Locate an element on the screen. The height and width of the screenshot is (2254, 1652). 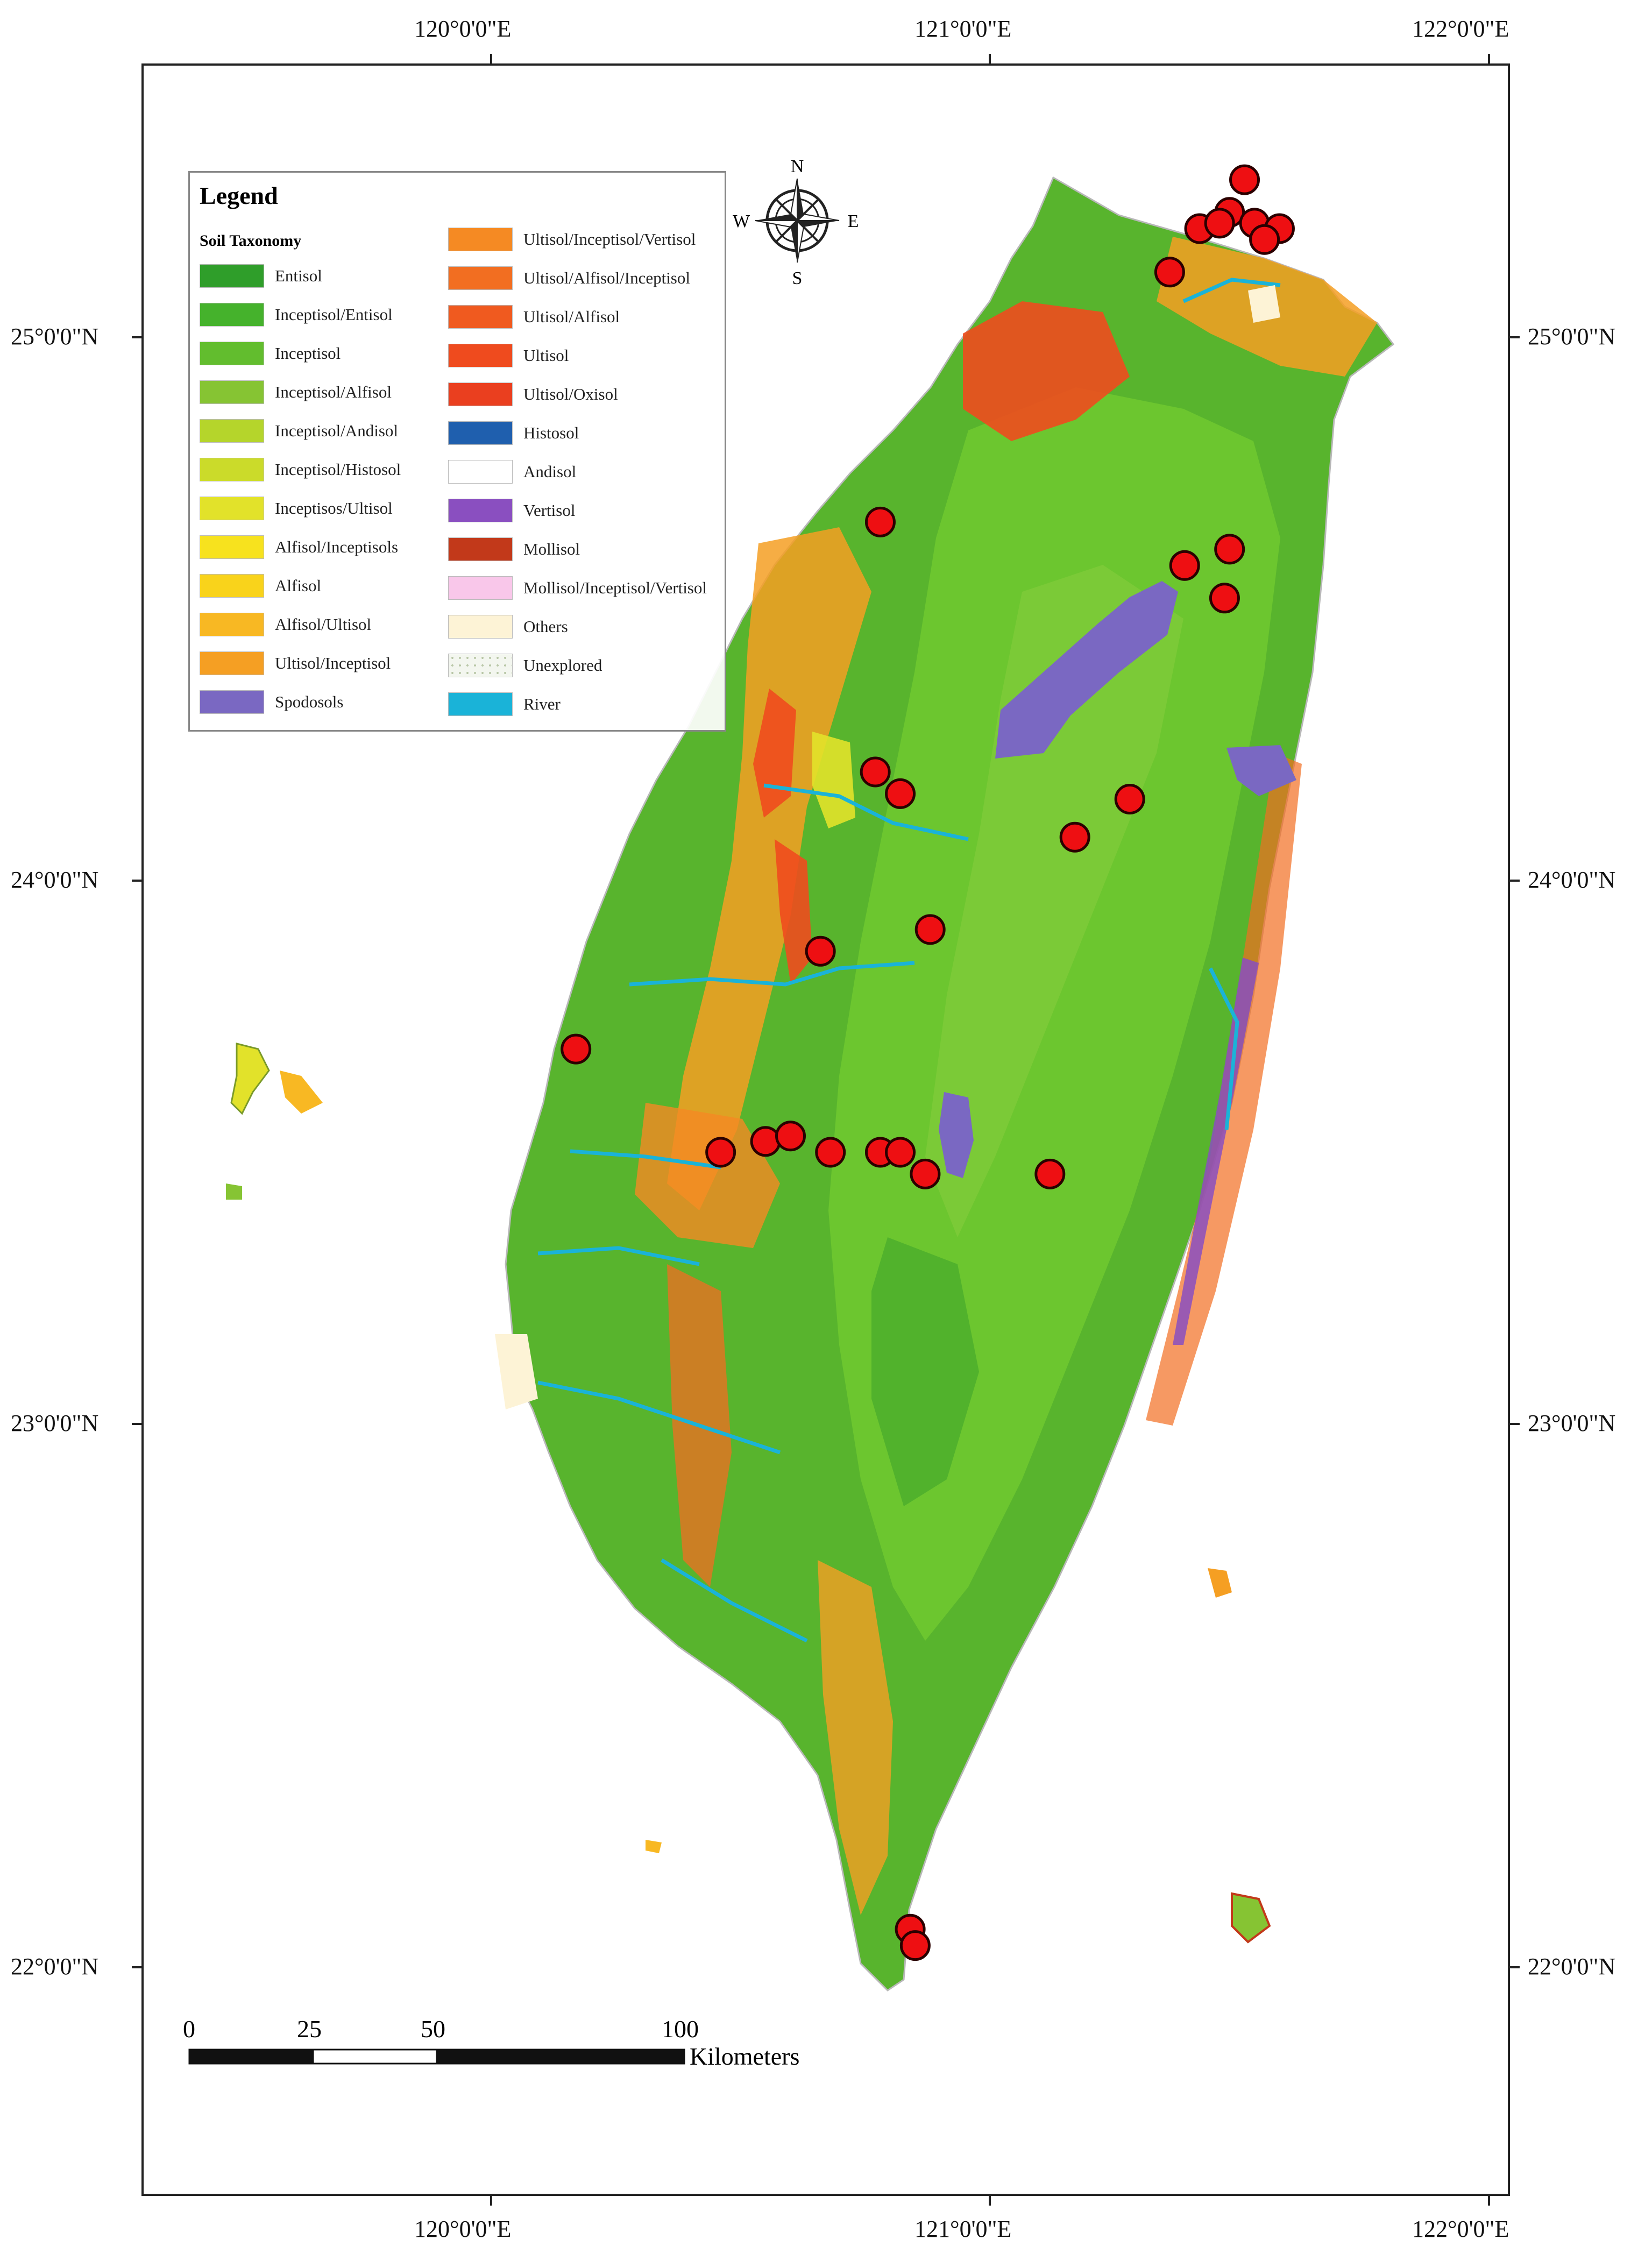
legend-item: Ultisol/Alfisol/Inceptisol is located at coordinates (569, 278).